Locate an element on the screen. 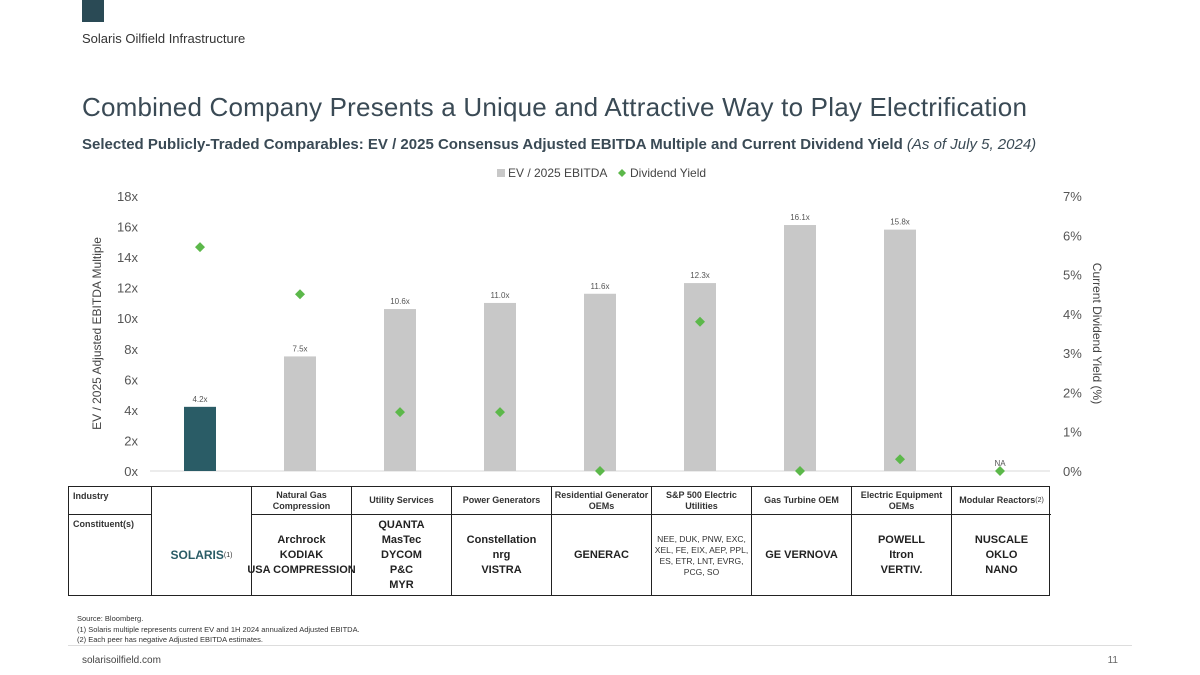 This screenshot has width=1200, height=675. constituents-0: Archrock KODIAK USA COMPRESSION is located at coordinates (301, 555).